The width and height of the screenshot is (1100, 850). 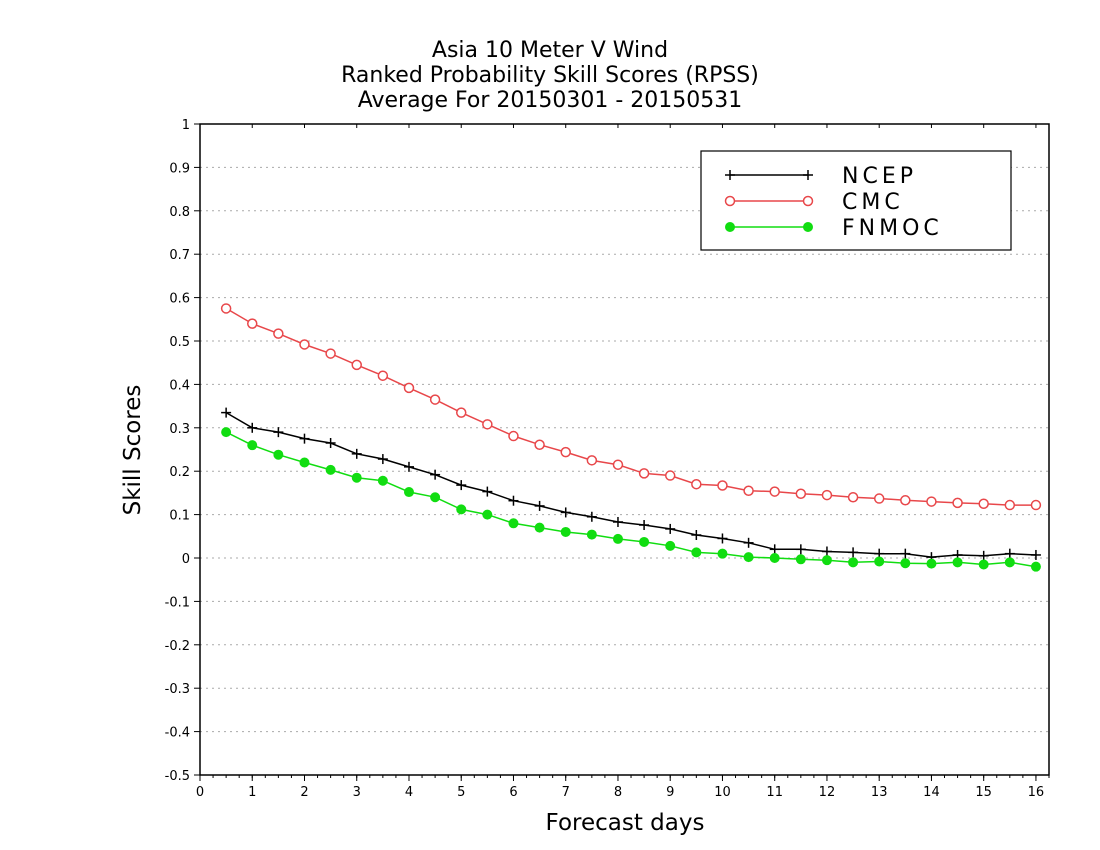 I want to click on series-fnmoc, so click(x=631, y=499).